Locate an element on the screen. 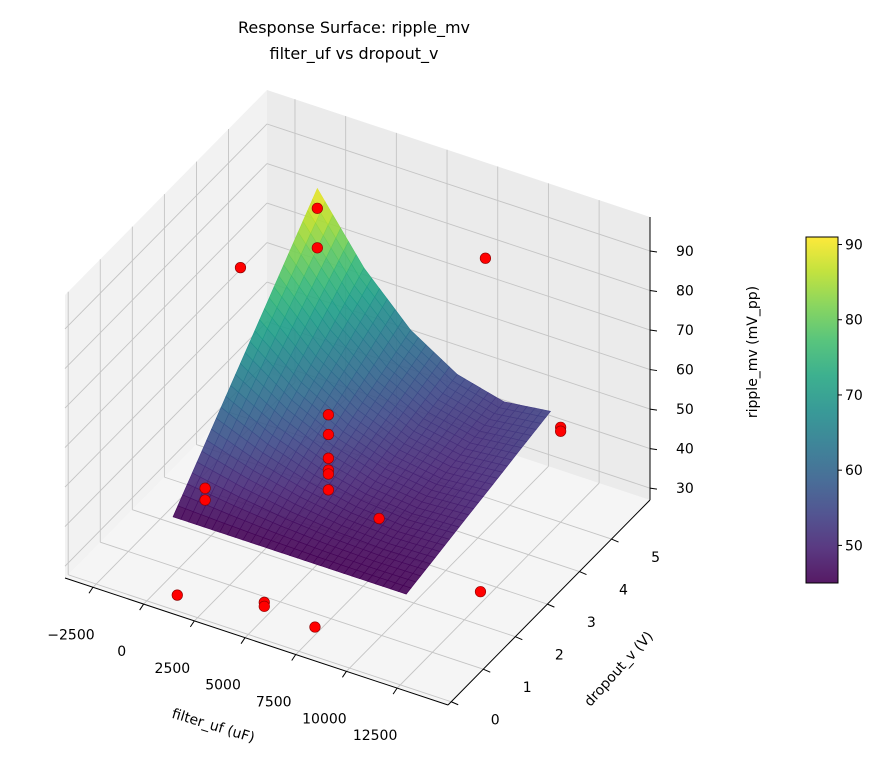  y-tick-label: 2 is located at coordinates (559, 656).